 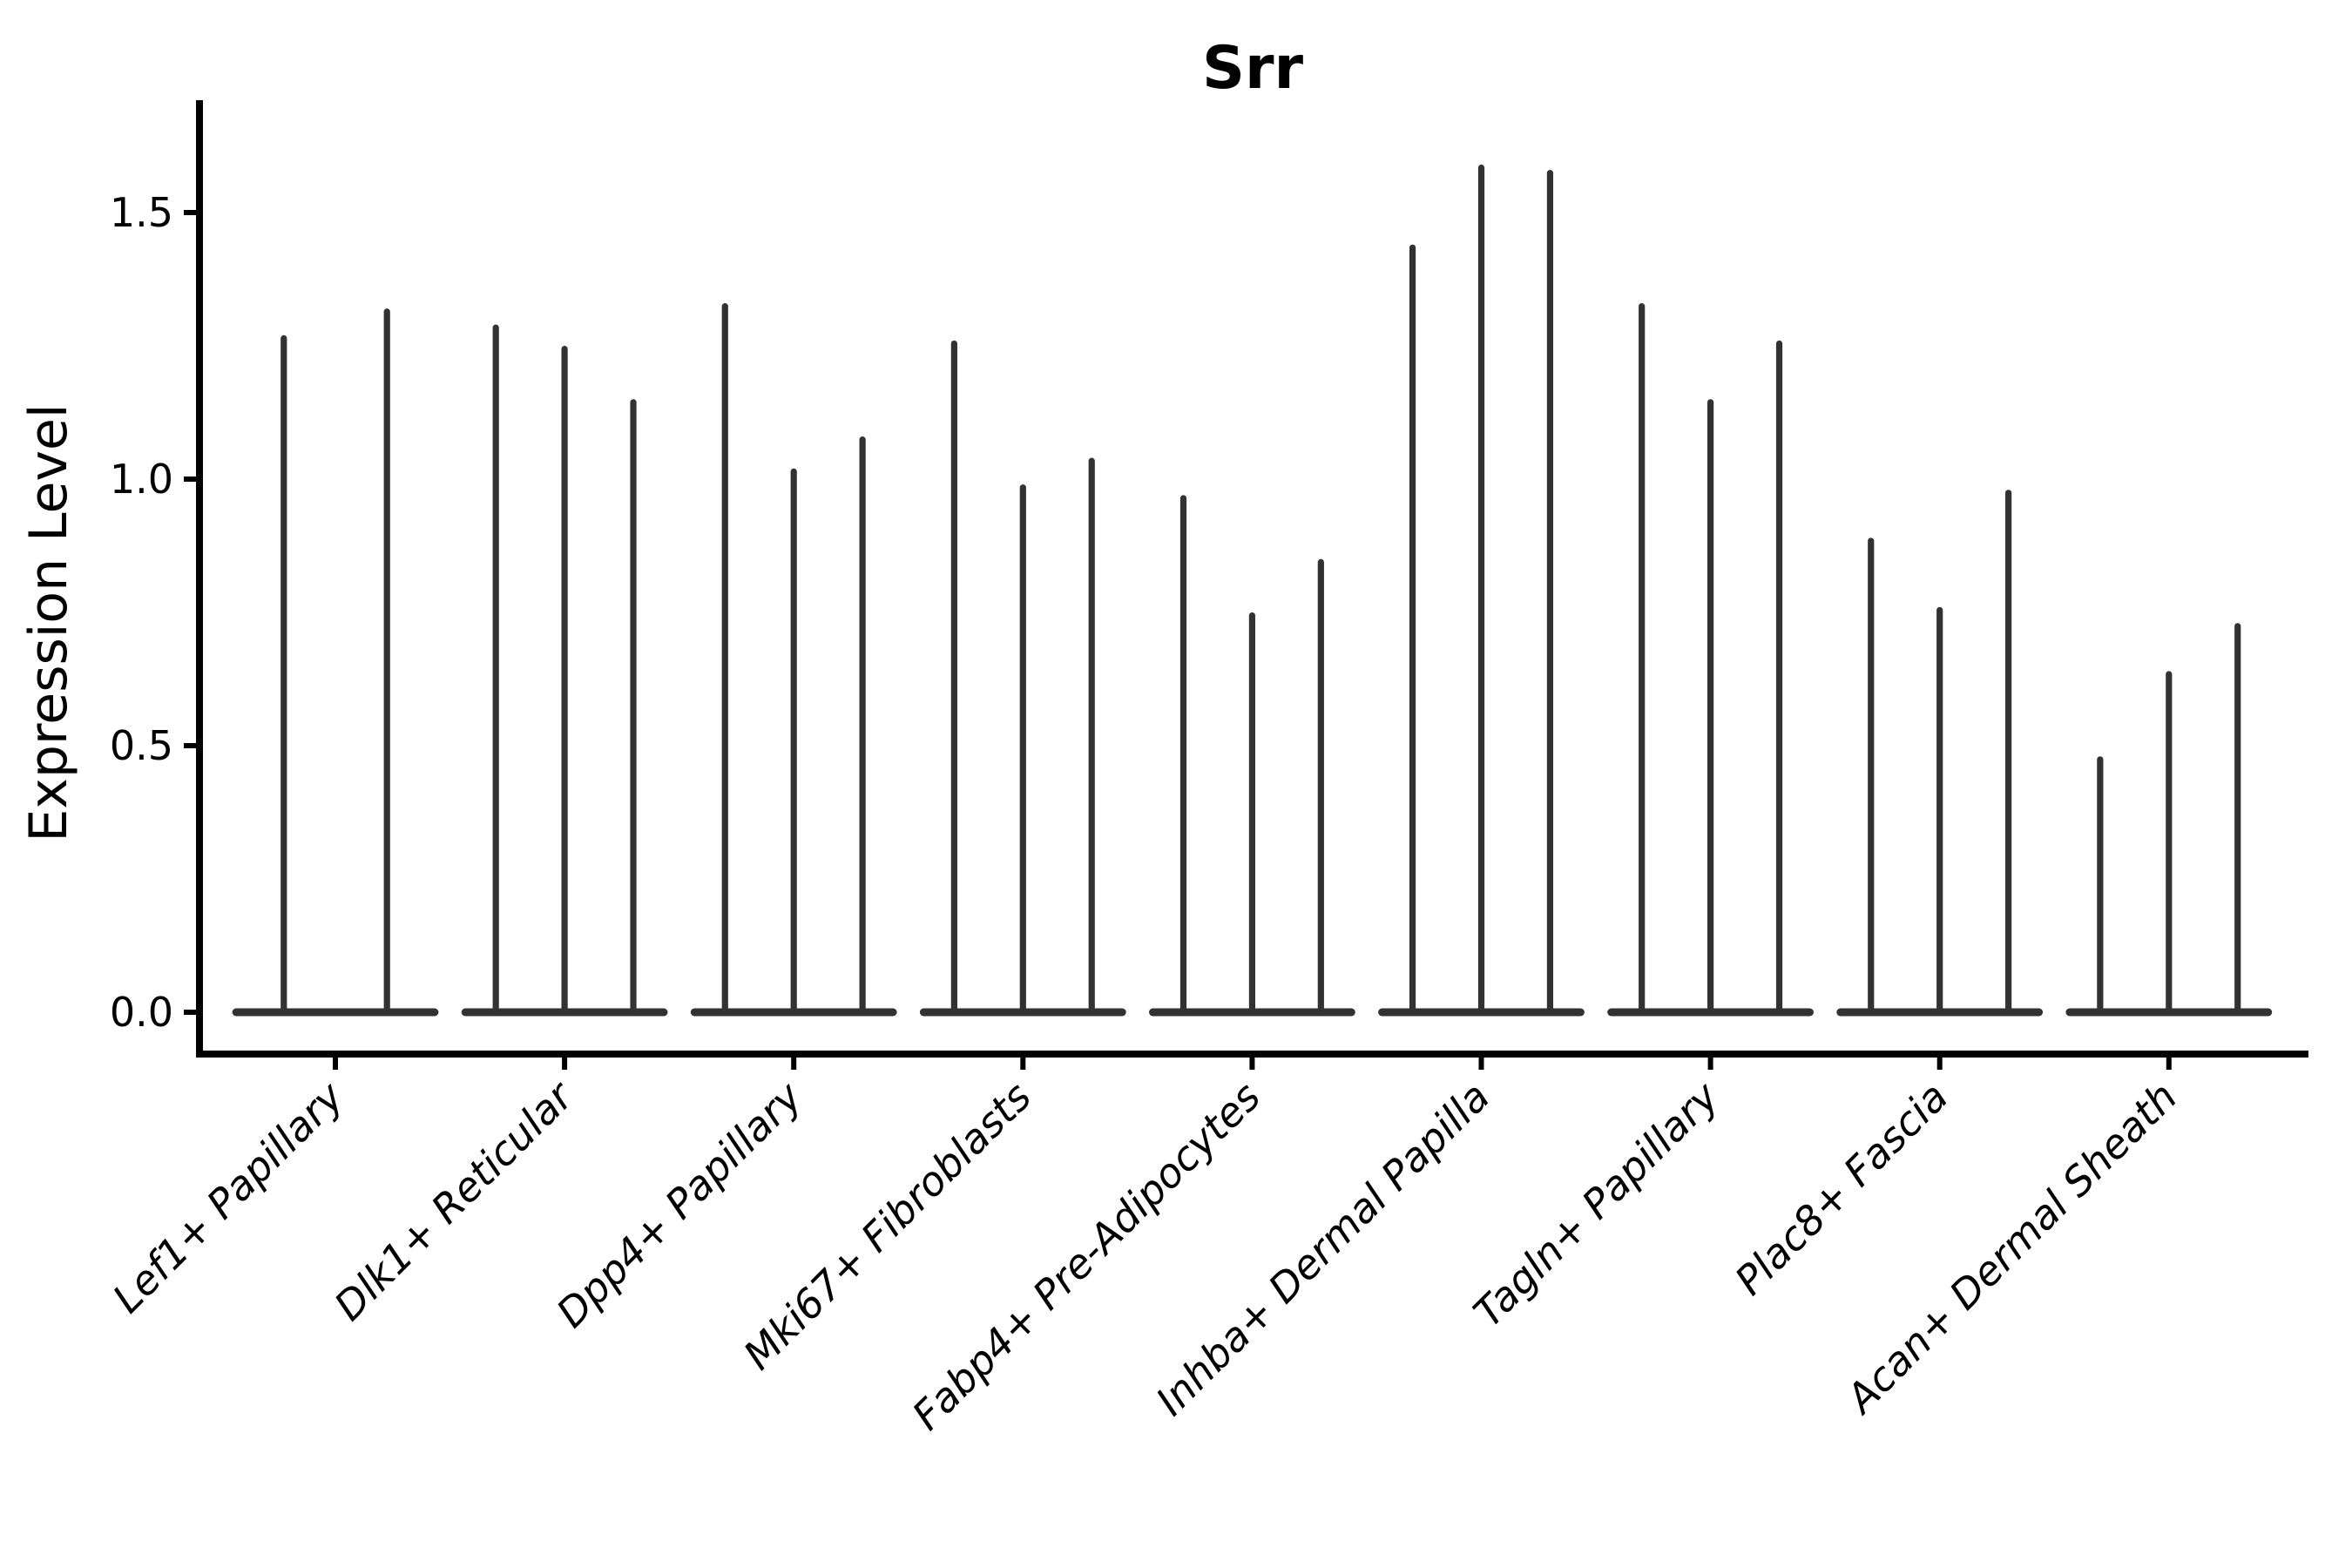 What do you see at coordinates (1596, 1204) in the screenshot?
I see `x-tick-label: Tagln+ Papillary` at bounding box center [1596, 1204].